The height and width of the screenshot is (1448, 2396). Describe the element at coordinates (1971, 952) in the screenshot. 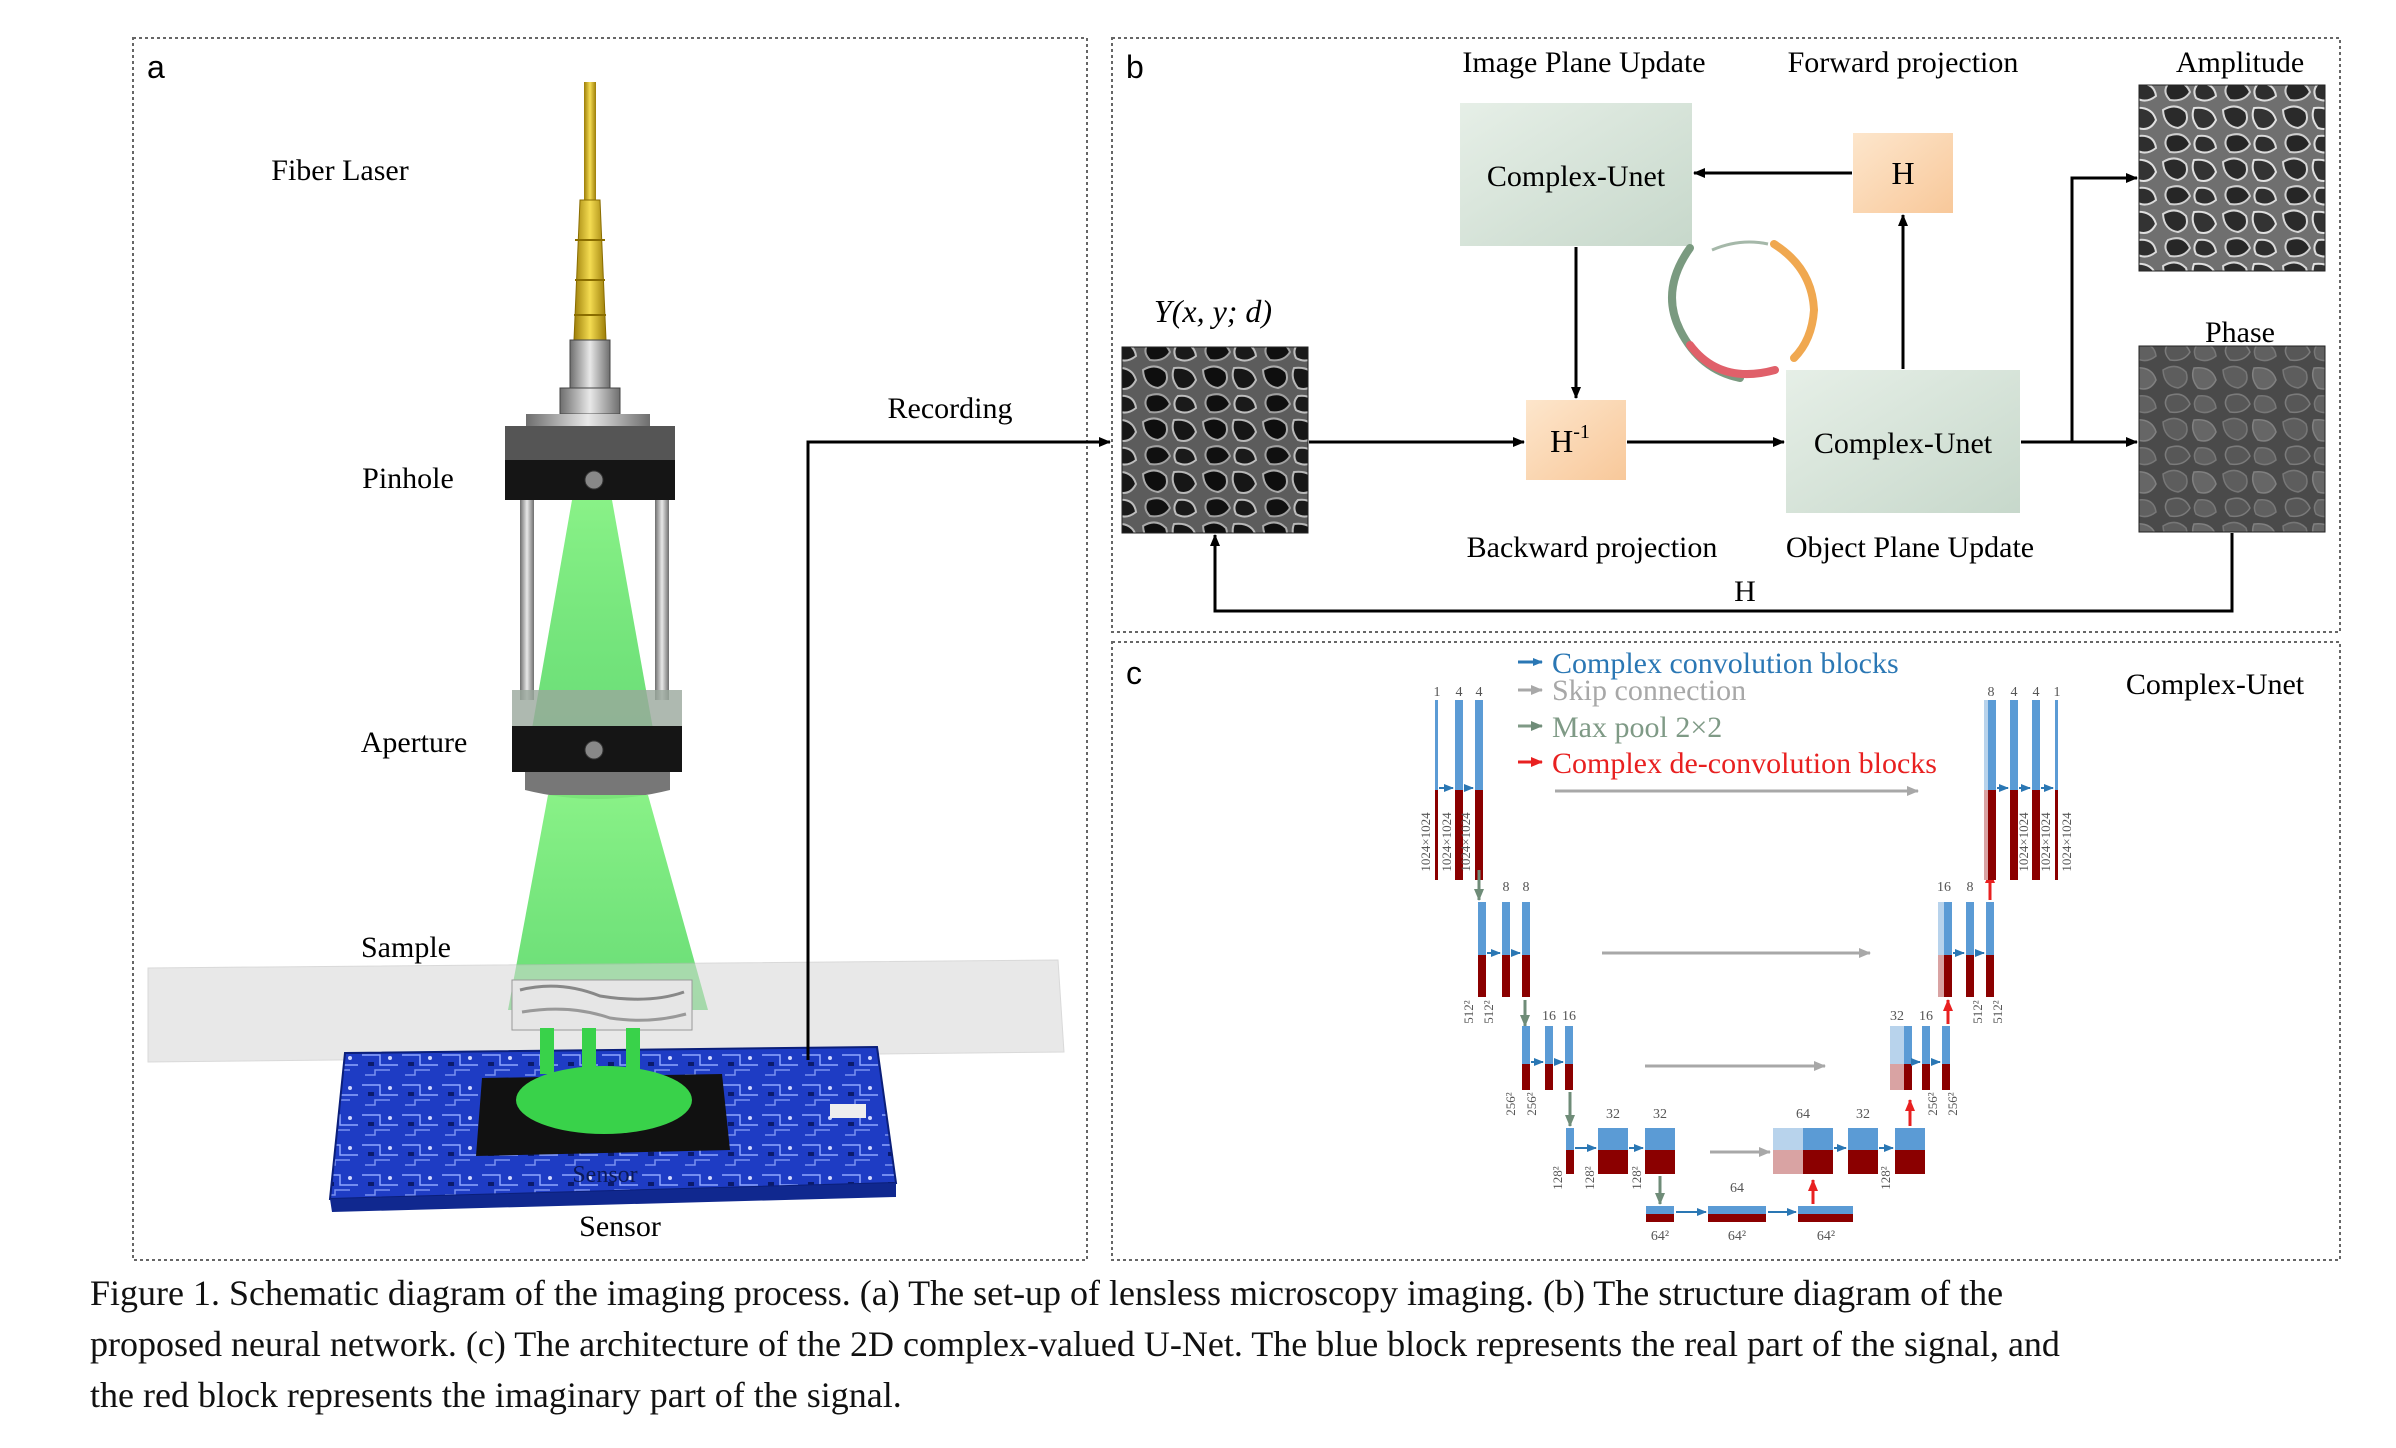

I see `decoder-level-2: 16 8 512² 512²` at that location.